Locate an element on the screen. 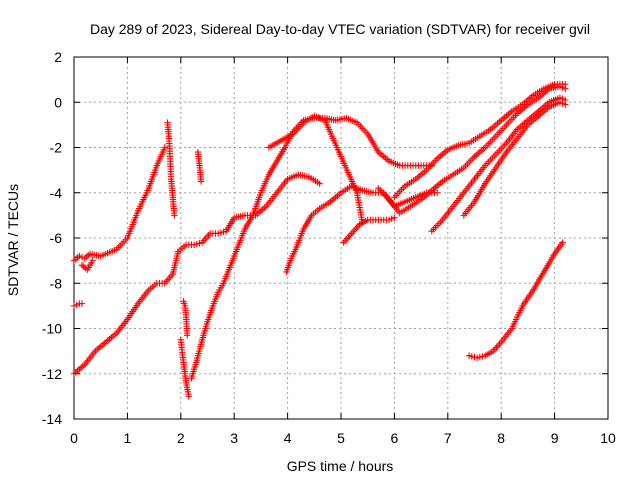 This screenshot has height=480, width=640. x-tick-label: 9 is located at coordinates (555, 438).